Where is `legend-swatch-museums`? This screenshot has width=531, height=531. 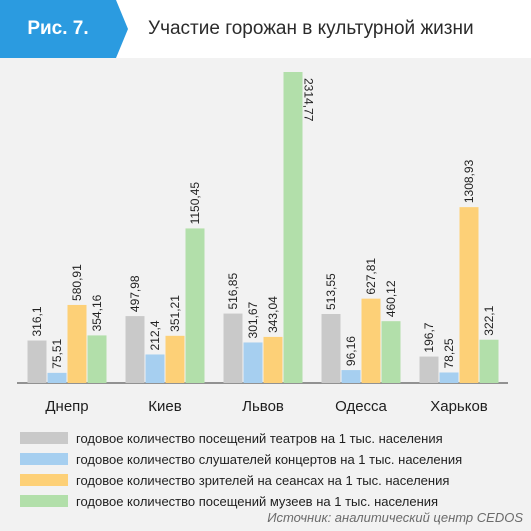 legend-swatch-museums is located at coordinates (44, 501).